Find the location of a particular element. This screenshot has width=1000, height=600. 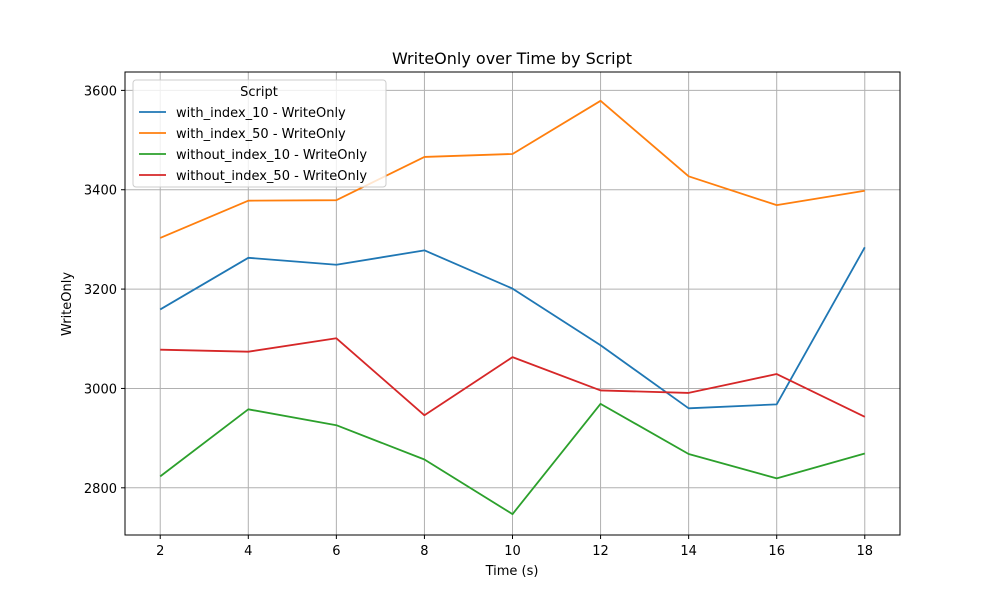

legend-entry-label: with_index_10 - WriteOnly is located at coordinates (261, 113).